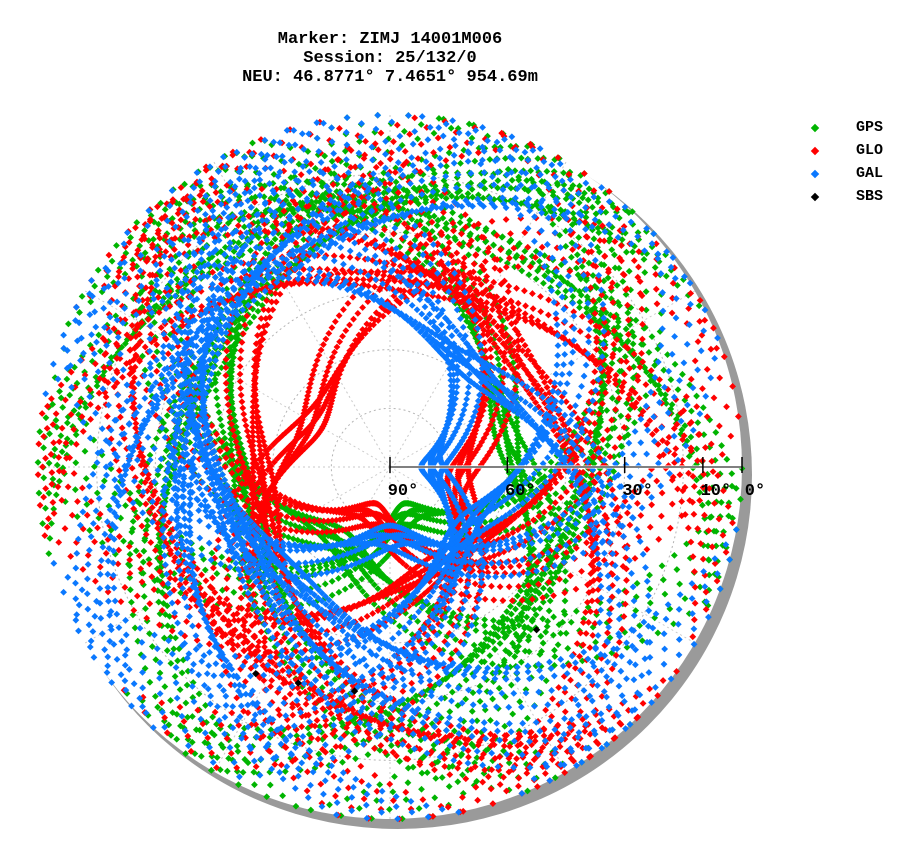 The image size is (920, 860). I want to click on title-neu: NEU: 46.8771° 7.4651° 954.69m, so click(390, 77).